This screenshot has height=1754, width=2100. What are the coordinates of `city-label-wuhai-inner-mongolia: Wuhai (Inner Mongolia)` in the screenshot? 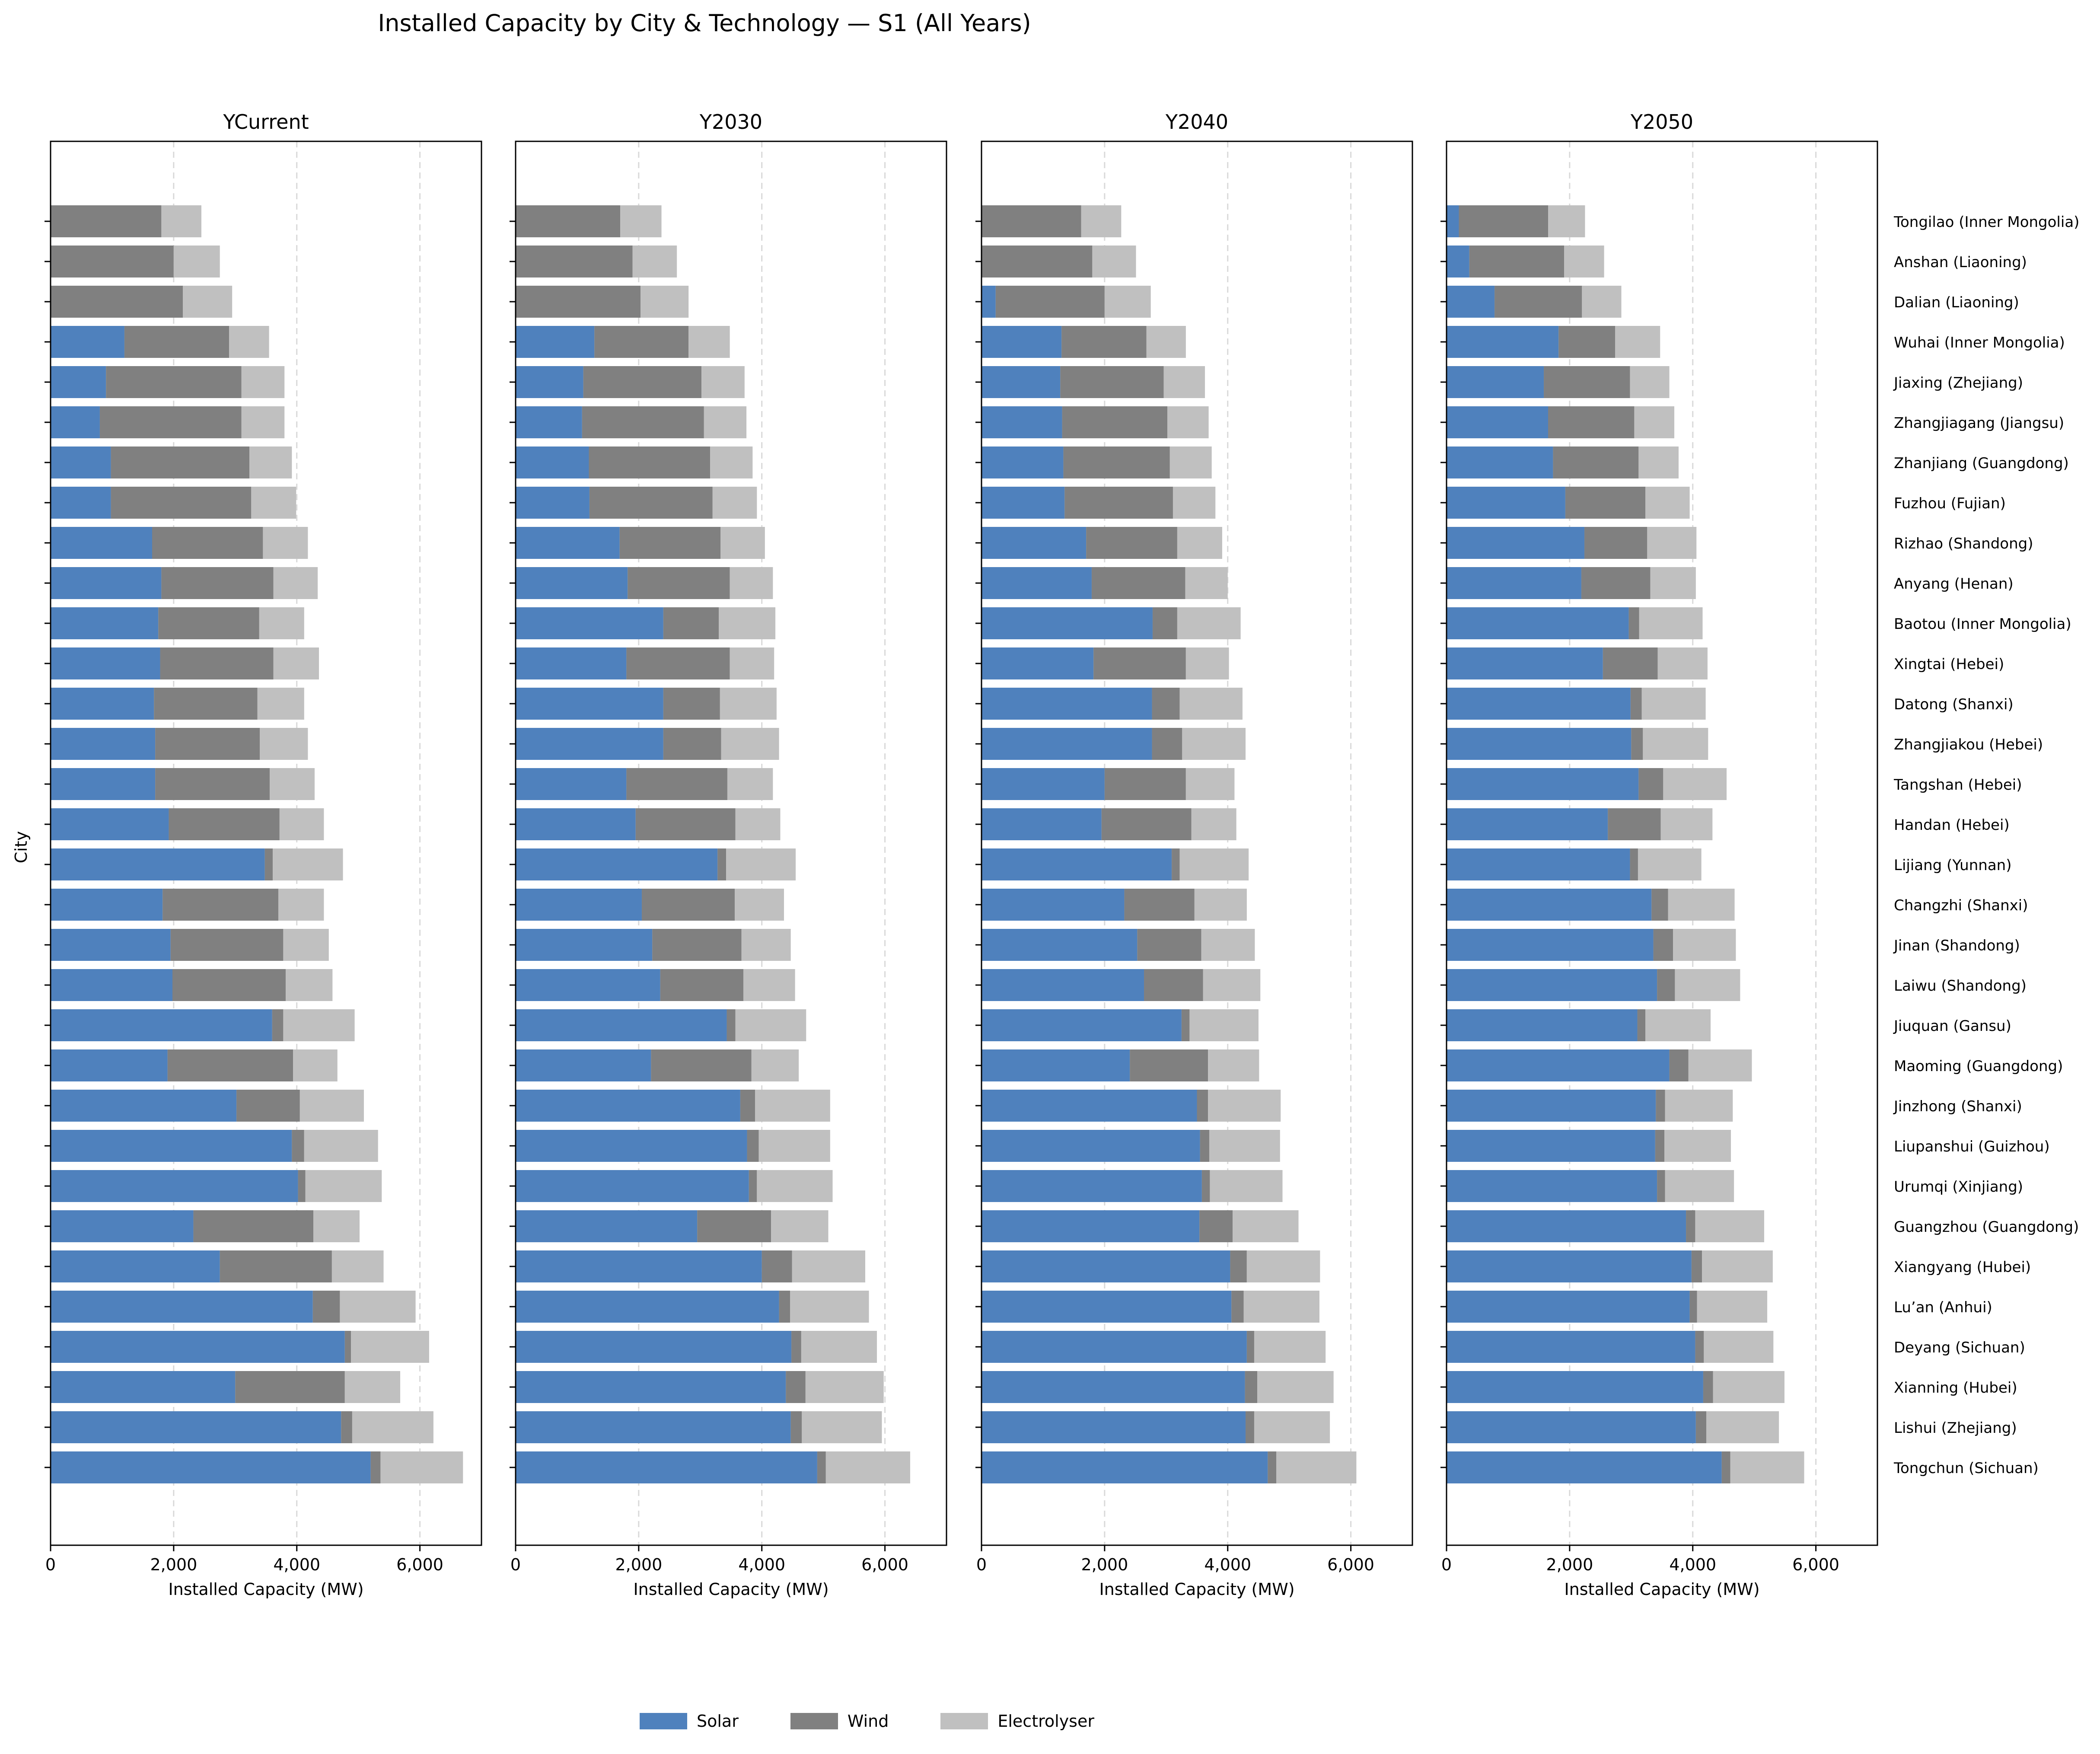 It's located at (1979, 342).